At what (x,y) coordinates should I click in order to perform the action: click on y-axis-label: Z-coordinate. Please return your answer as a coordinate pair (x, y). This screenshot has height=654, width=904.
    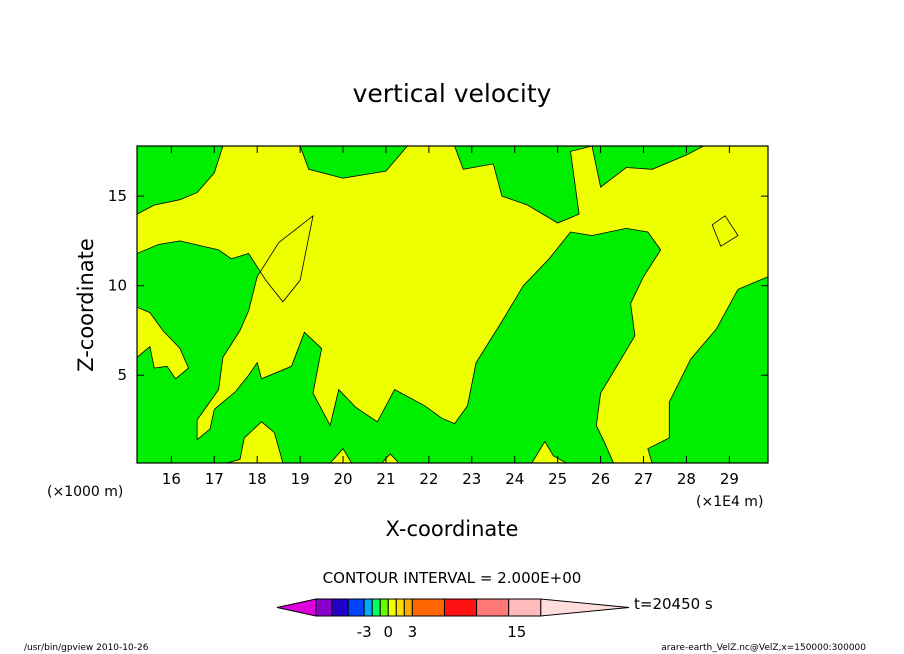
    Looking at the image, I should click on (86, 305).